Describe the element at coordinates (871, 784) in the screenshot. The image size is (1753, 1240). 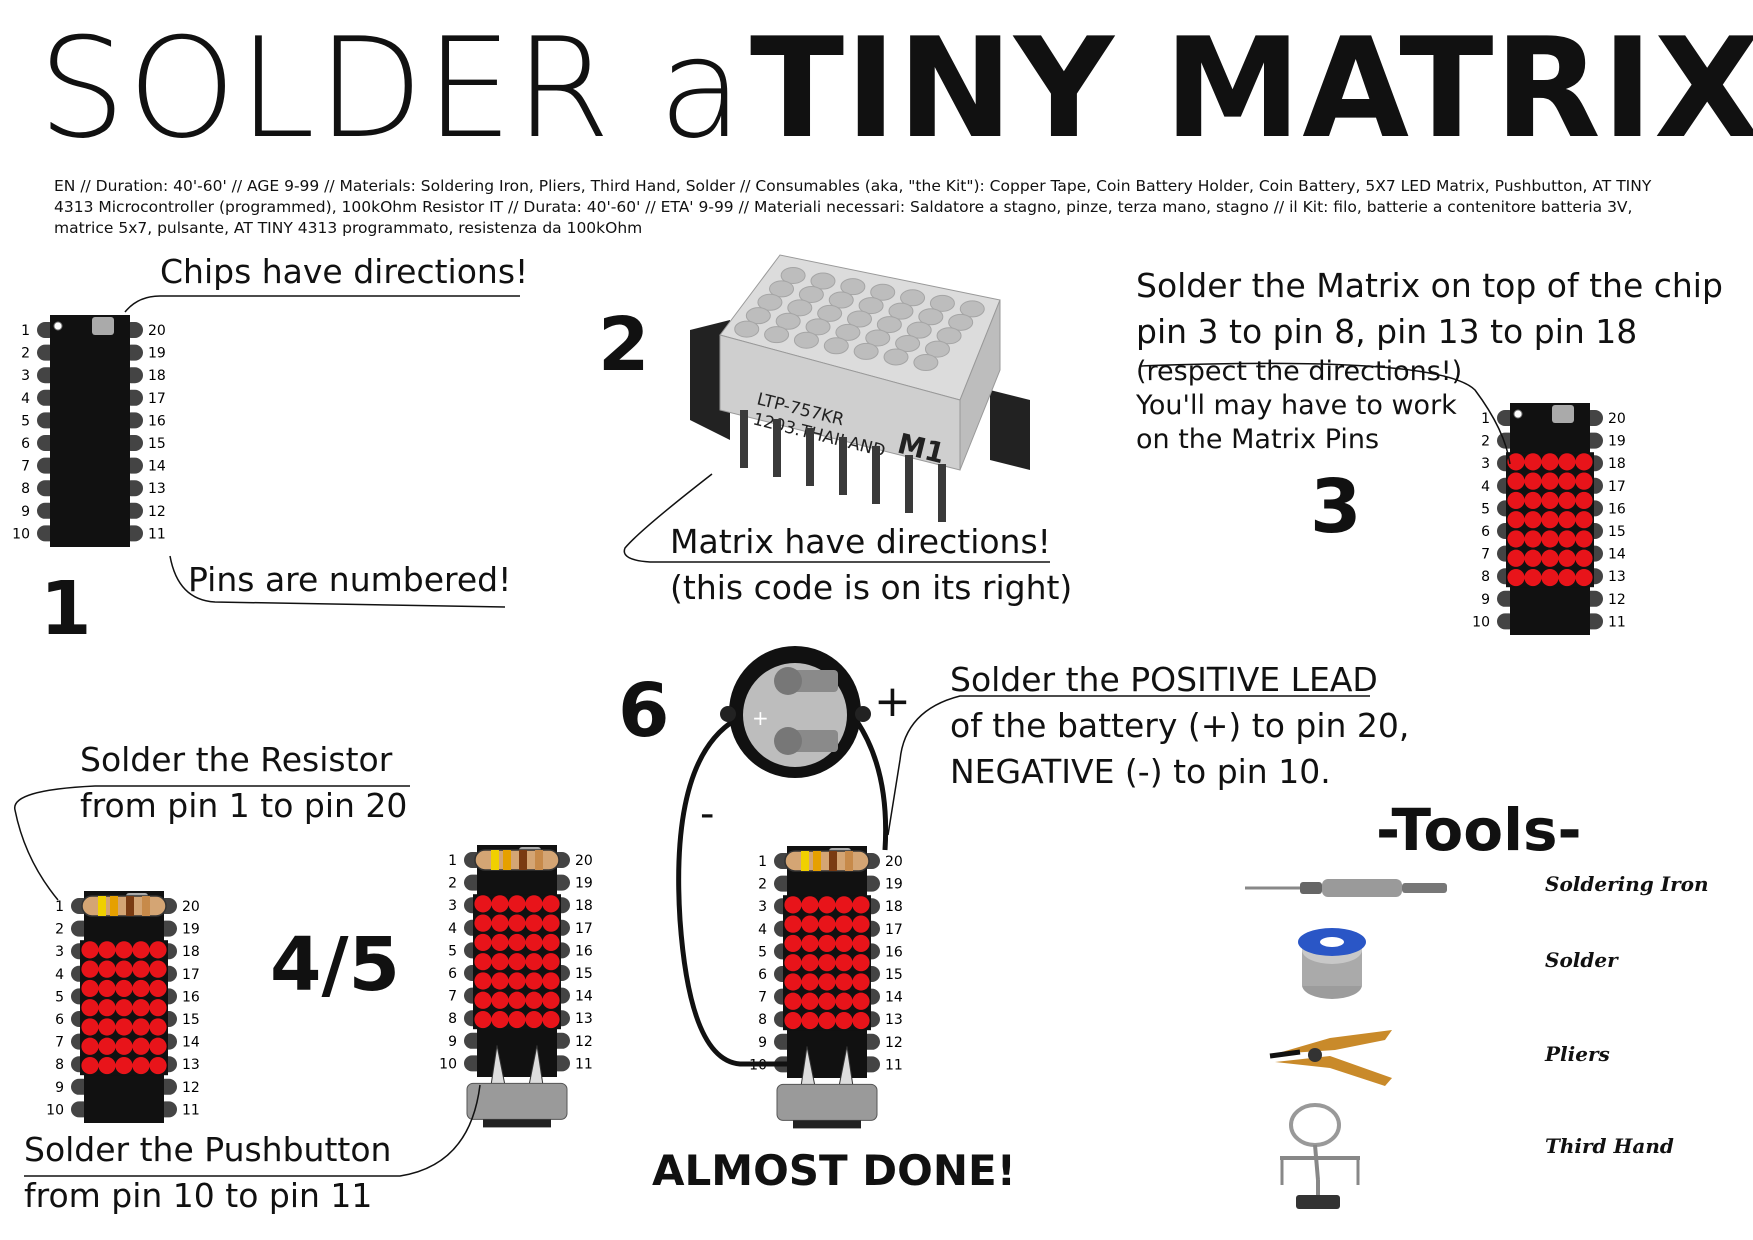
I see `positive-wire` at that location.